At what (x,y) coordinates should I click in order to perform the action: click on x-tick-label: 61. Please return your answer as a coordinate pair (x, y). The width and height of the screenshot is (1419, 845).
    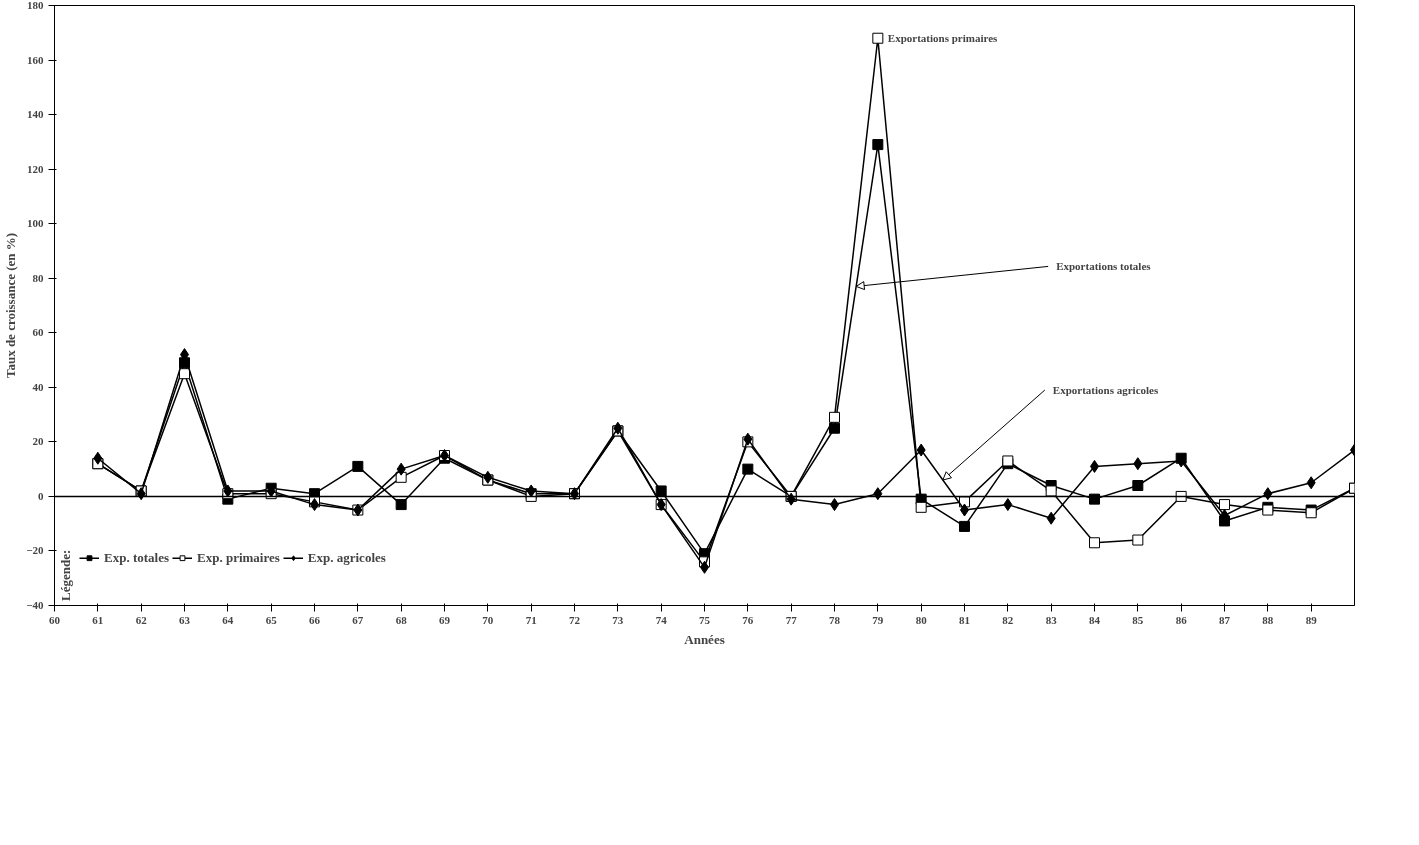
    Looking at the image, I should click on (98, 619).